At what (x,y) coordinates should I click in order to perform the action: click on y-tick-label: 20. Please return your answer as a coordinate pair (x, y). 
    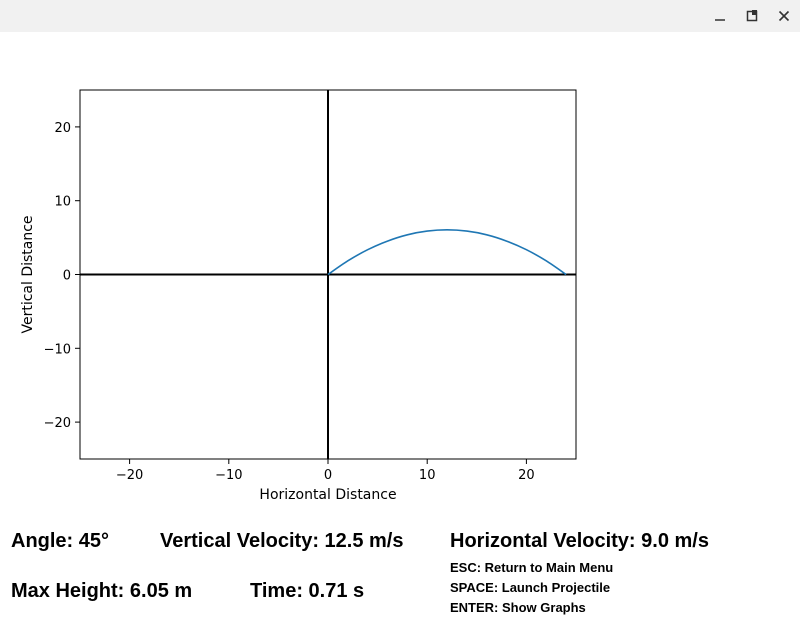
    Looking at the image, I should click on (62, 128).